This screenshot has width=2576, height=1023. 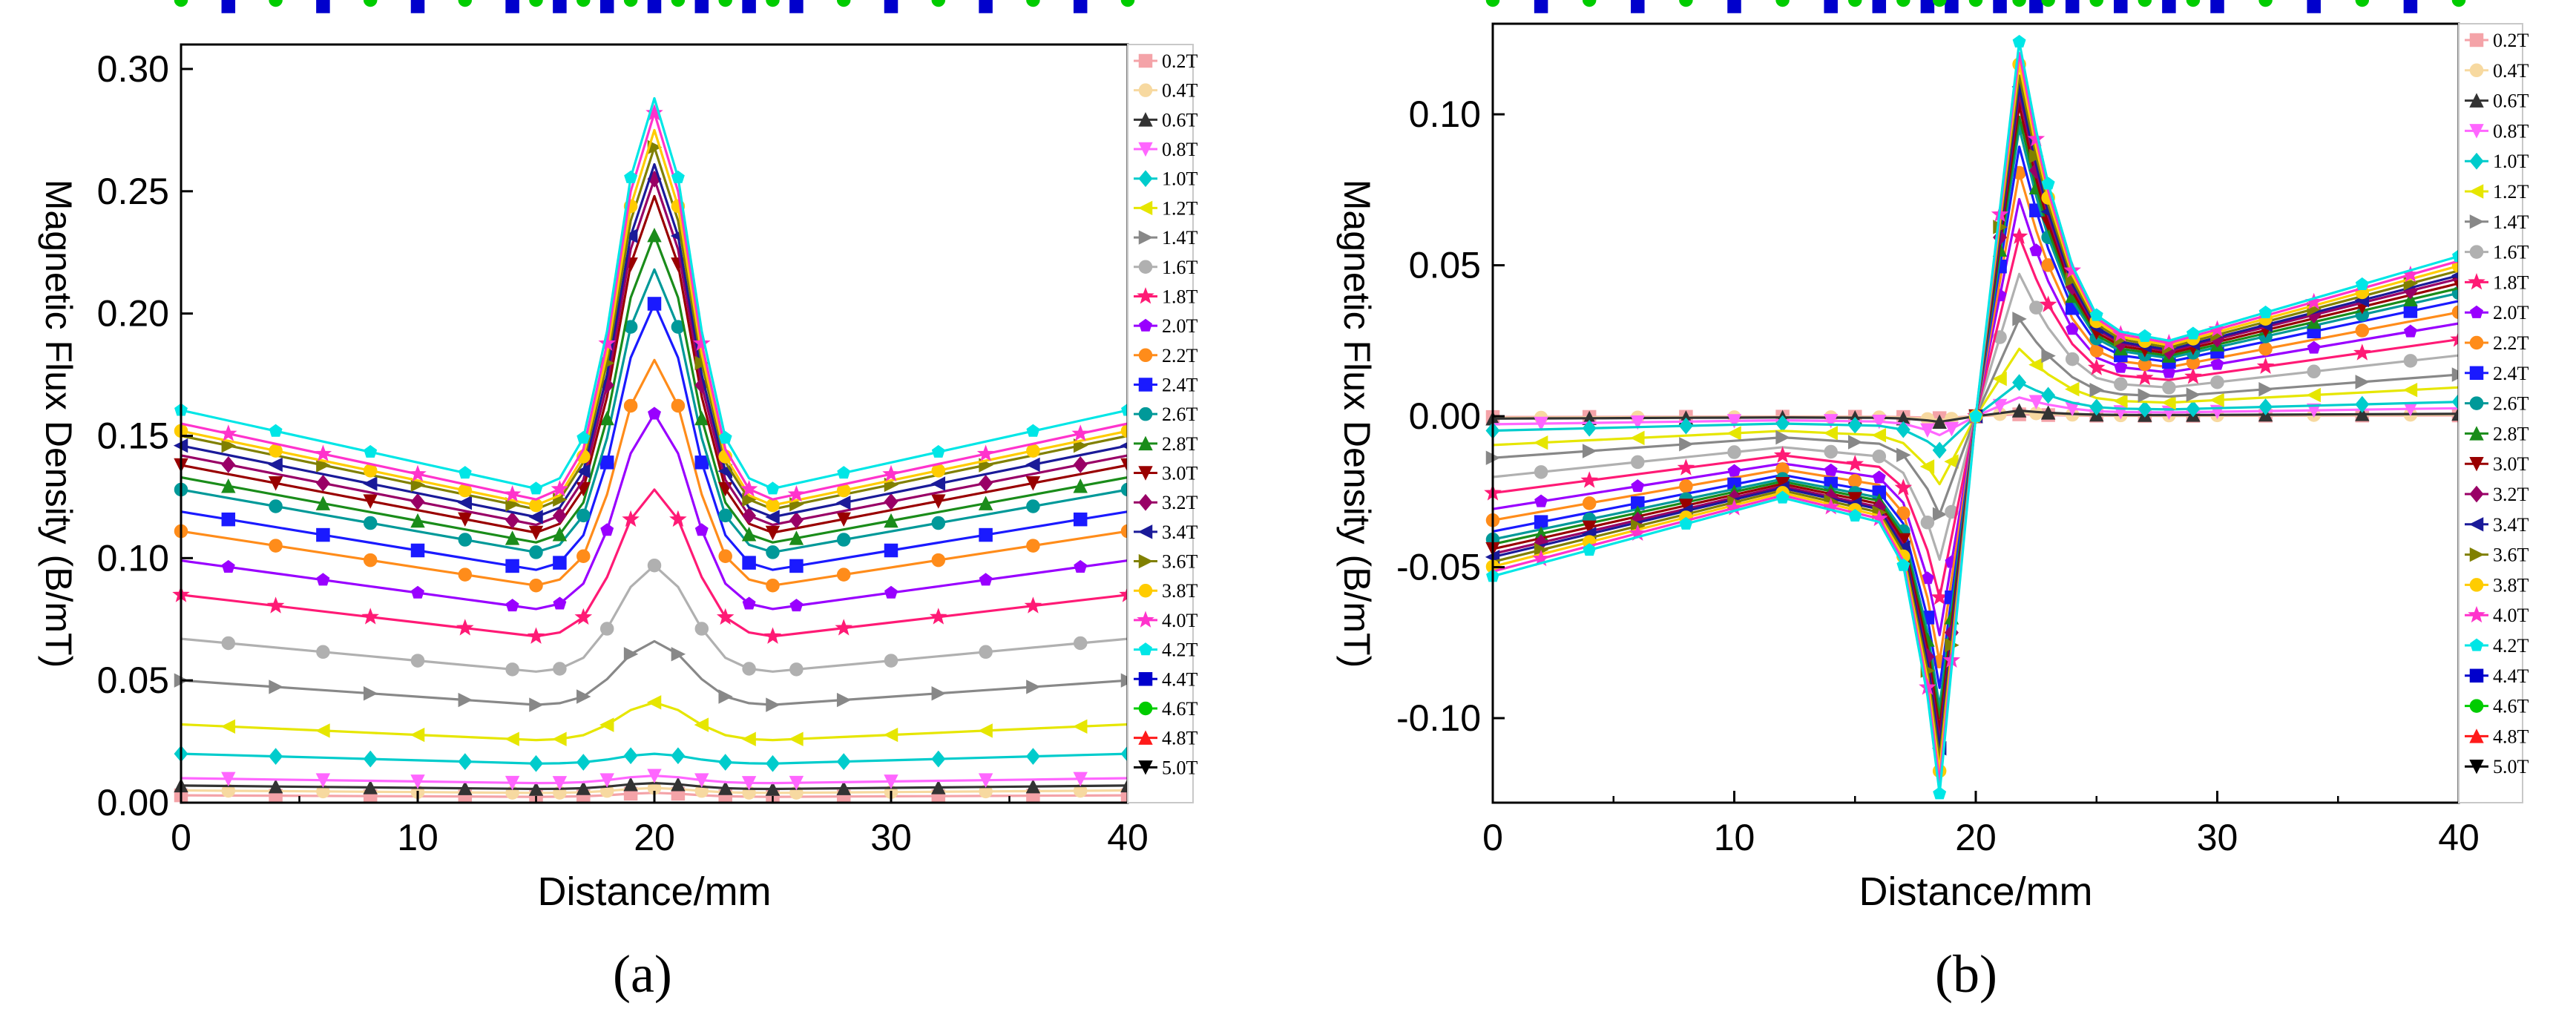 I want to click on panel-b-legend-label: 3.2T, so click(x=2511, y=494).